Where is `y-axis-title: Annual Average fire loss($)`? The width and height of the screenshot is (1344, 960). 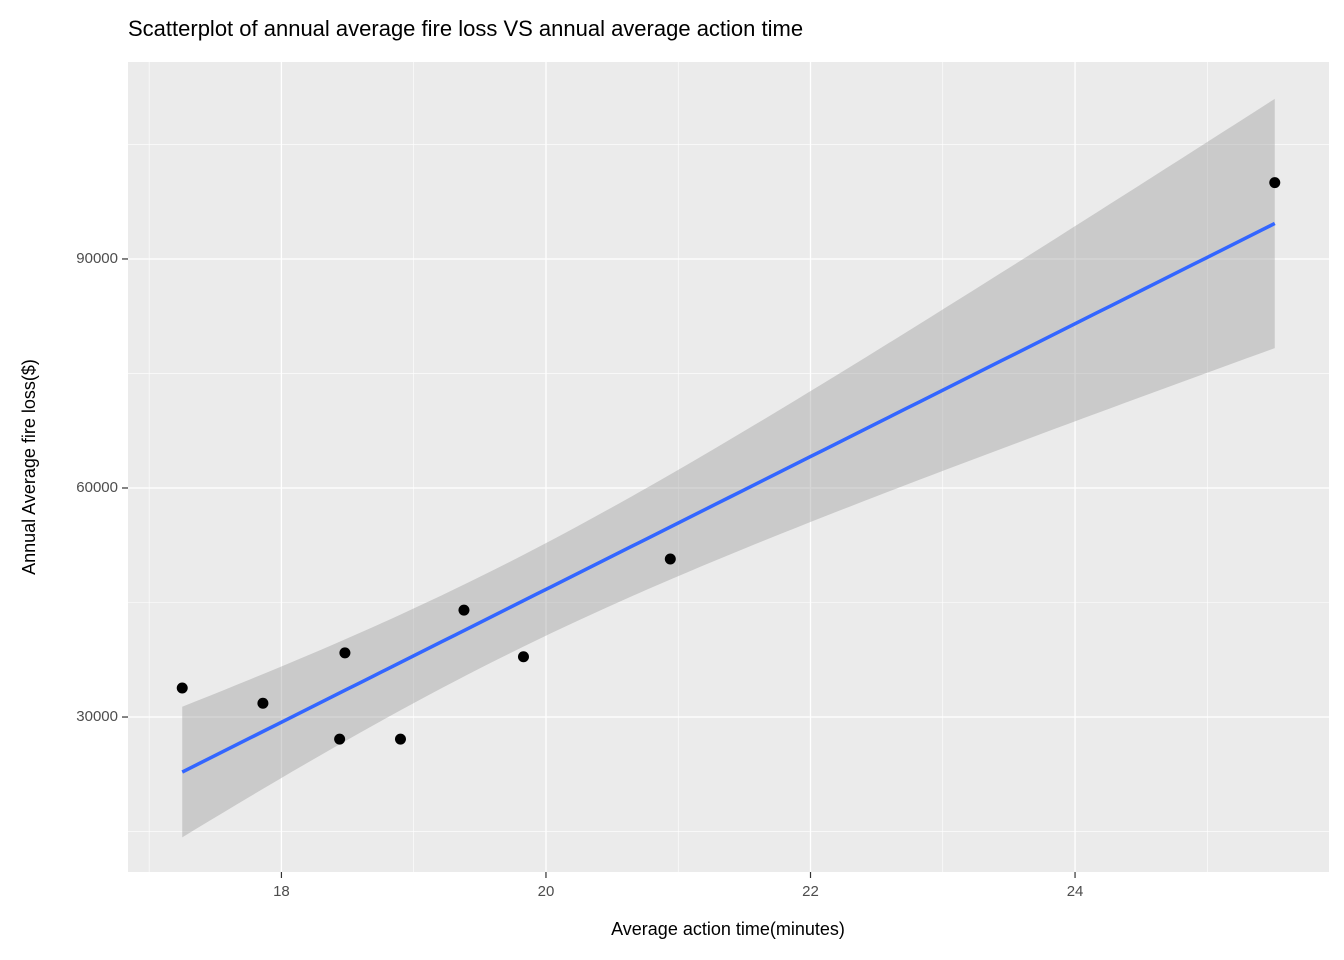
y-axis-title: Annual Average fire loss($) is located at coordinates (29, 467).